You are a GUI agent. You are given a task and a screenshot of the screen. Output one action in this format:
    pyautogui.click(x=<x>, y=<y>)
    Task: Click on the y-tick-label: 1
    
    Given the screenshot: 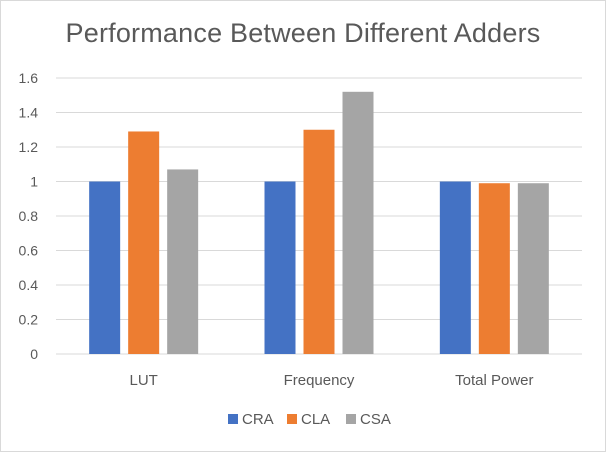 What is the action you would take?
    pyautogui.click(x=34, y=182)
    